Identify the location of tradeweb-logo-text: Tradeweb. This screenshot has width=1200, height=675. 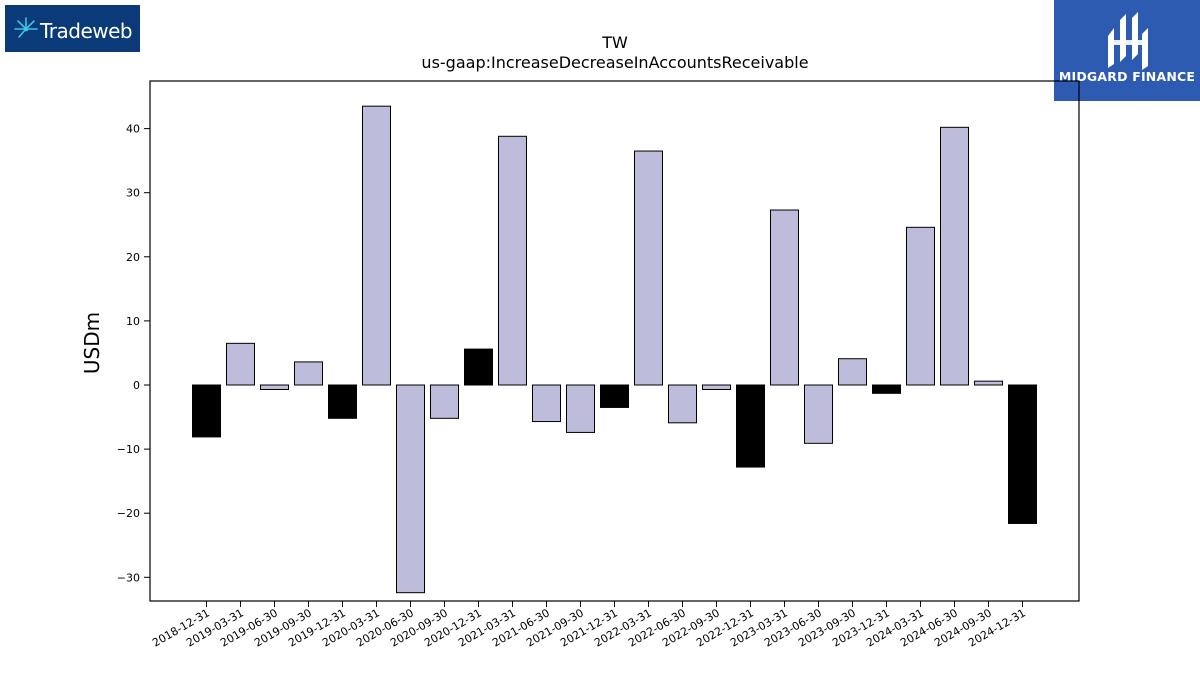
(86, 30).